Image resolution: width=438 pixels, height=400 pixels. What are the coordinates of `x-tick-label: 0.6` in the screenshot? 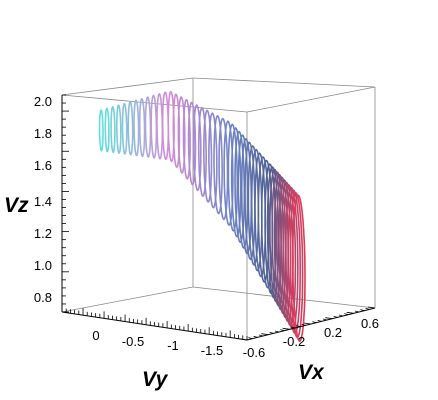 It's located at (370, 323).